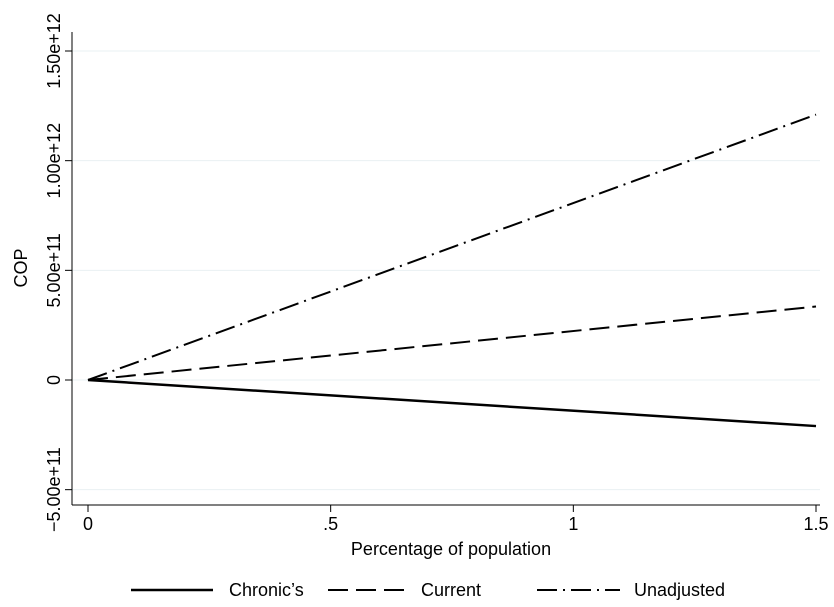 The image size is (834, 607). What do you see at coordinates (451, 590) in the screenshot?
I see `legend-label: Current` at bounding box center [451, 590].